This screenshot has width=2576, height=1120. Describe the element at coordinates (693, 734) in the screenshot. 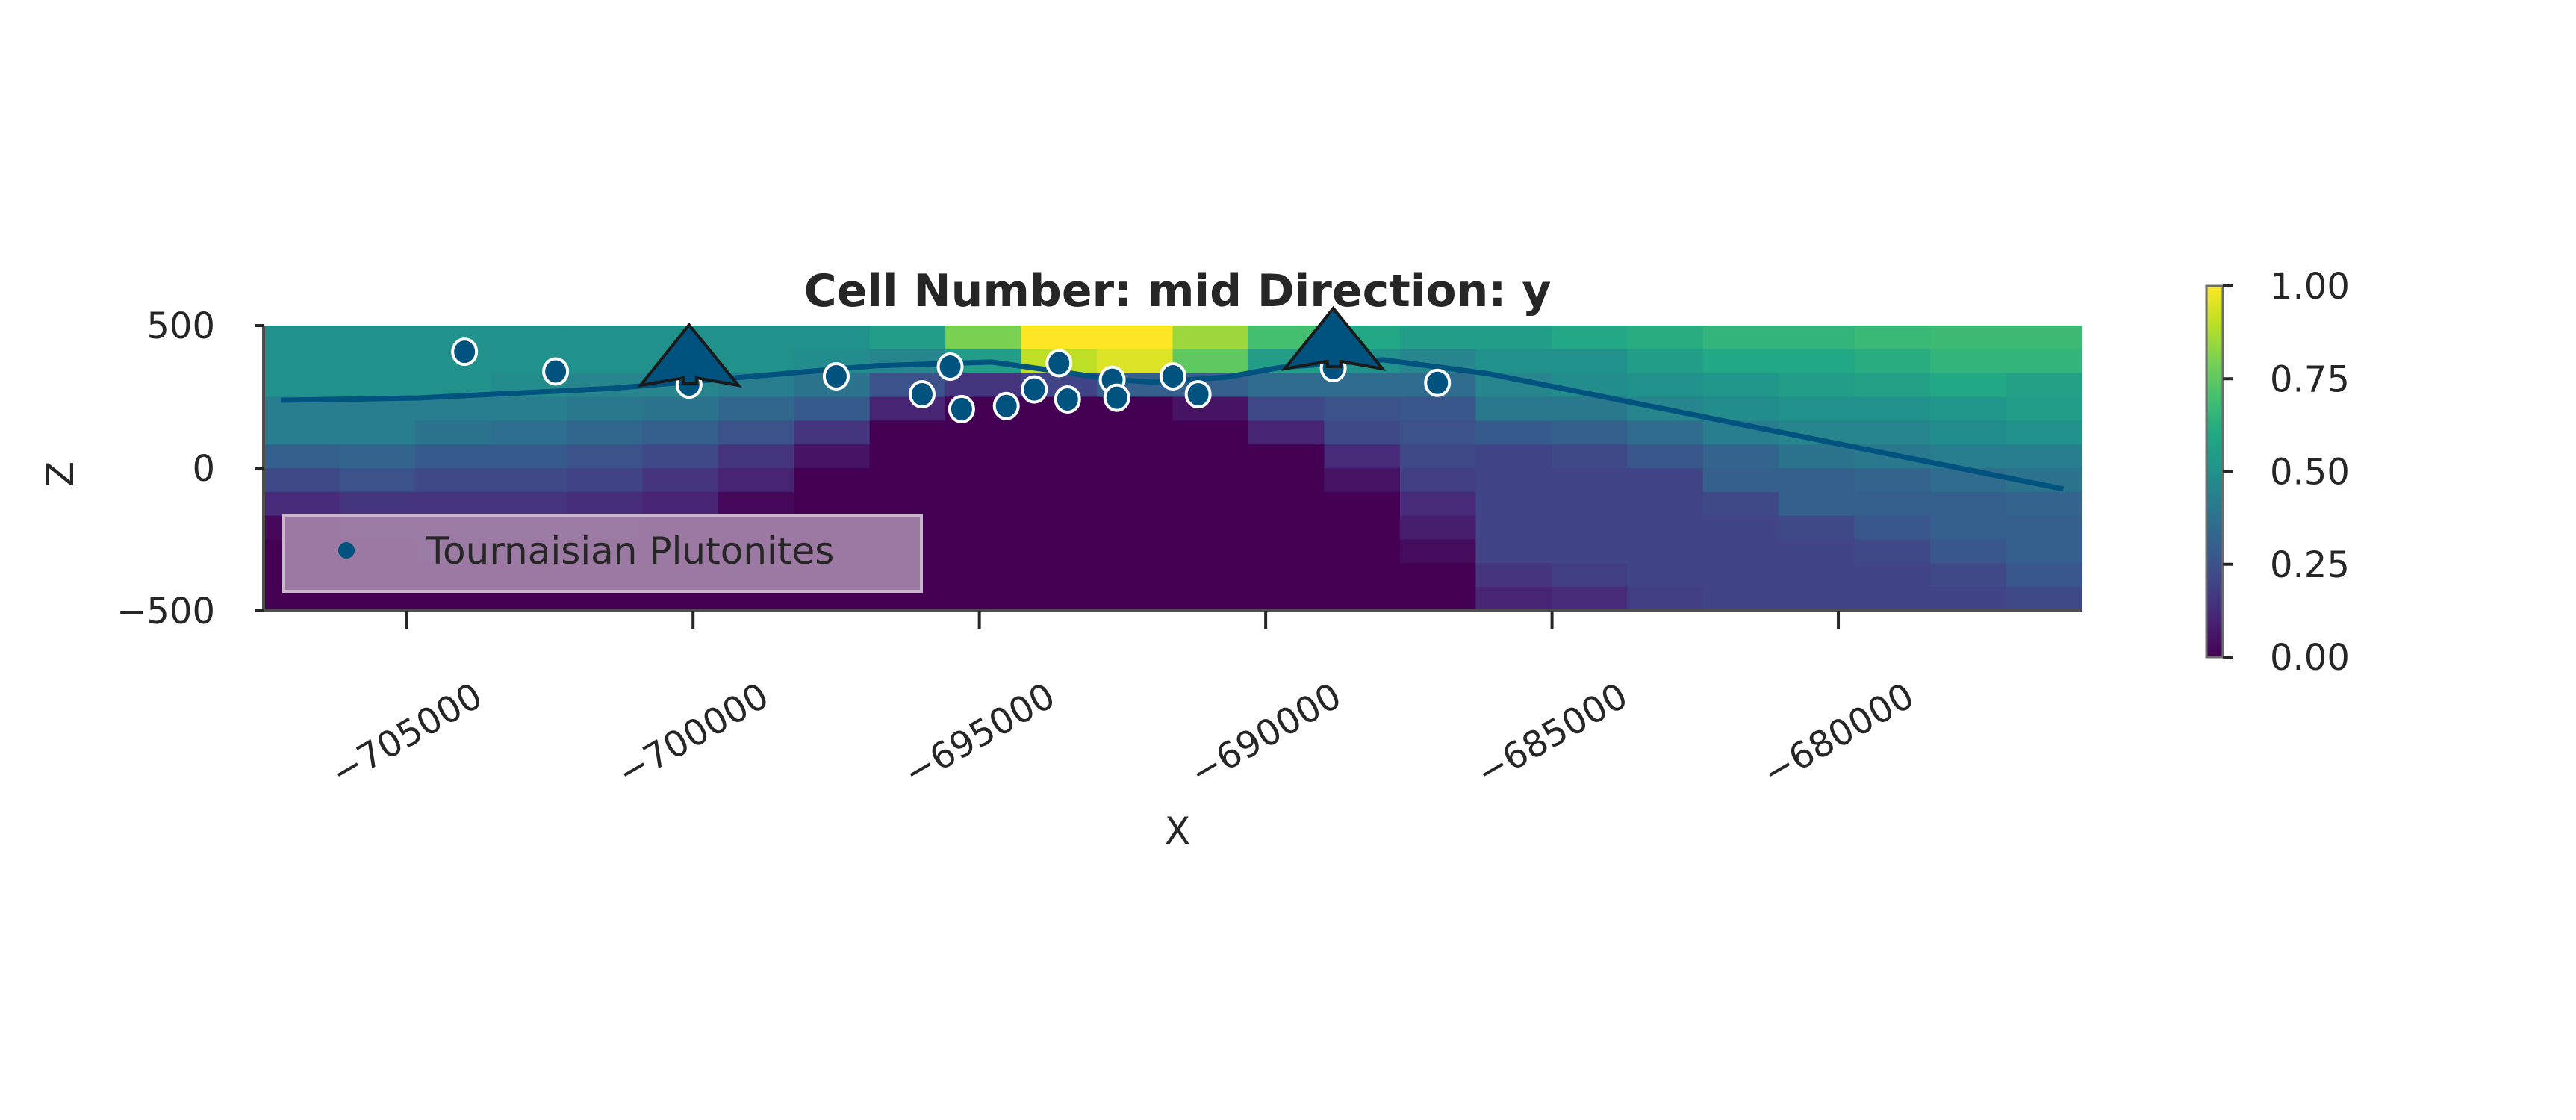

I see `x-tick-label: −700000` at that location.